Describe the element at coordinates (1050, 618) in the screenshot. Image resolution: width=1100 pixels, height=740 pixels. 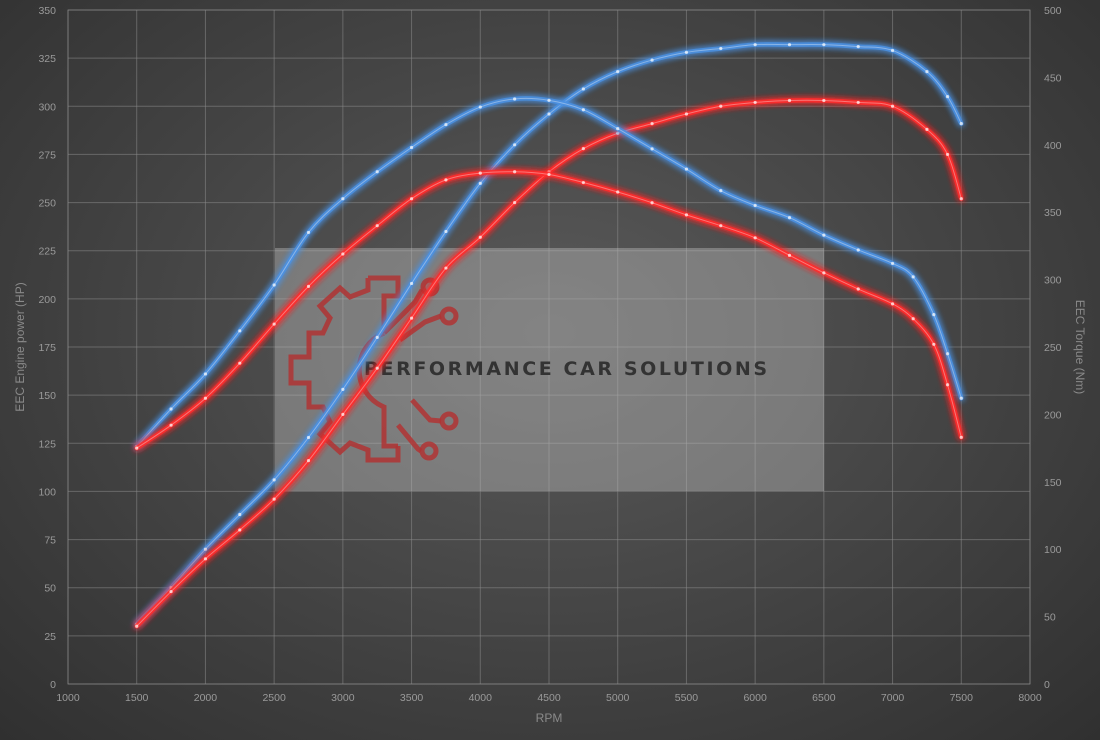
I see `y-right-tick-label: 50` at that location.